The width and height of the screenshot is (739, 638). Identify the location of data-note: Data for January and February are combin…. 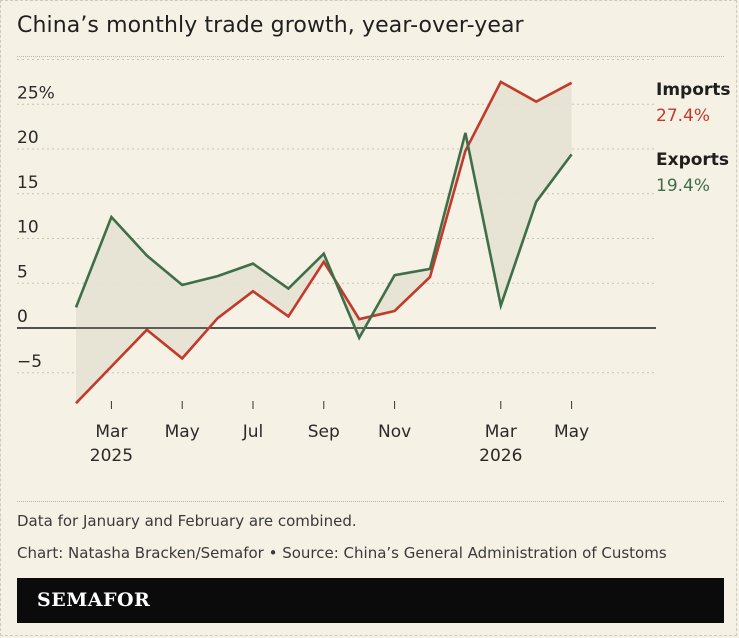
(187, 521).